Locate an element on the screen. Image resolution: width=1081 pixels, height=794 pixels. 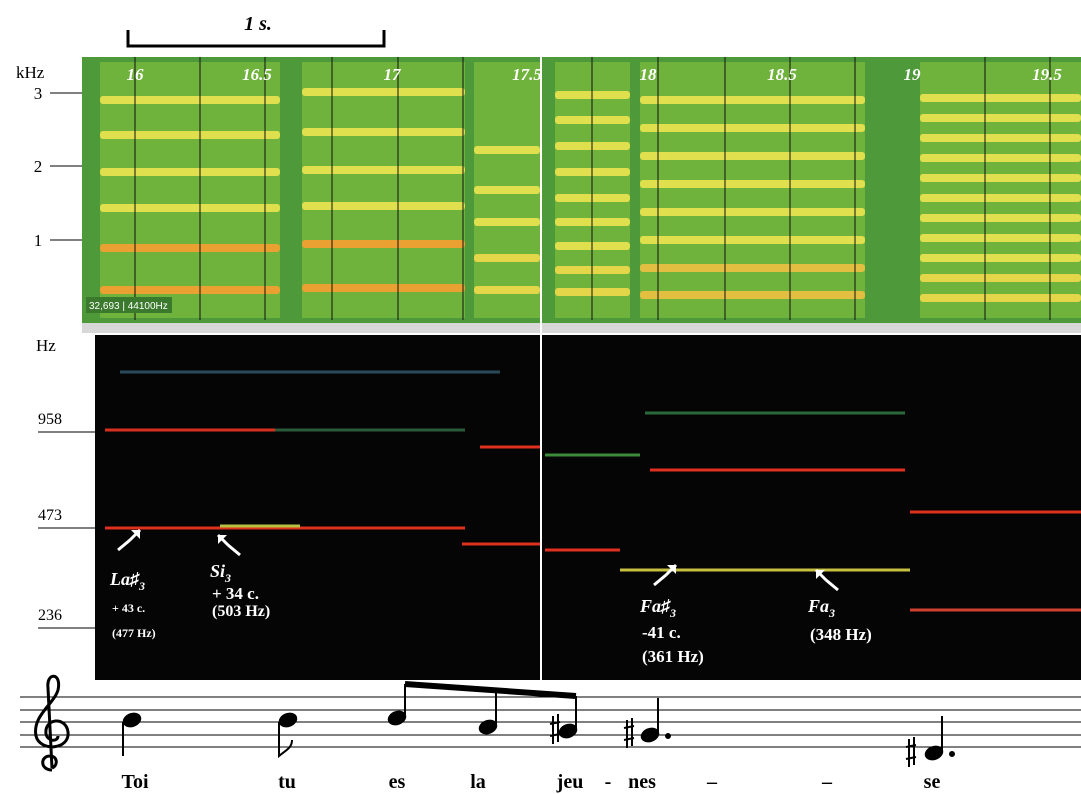
lyric: la is located at coordinates (478, 782).